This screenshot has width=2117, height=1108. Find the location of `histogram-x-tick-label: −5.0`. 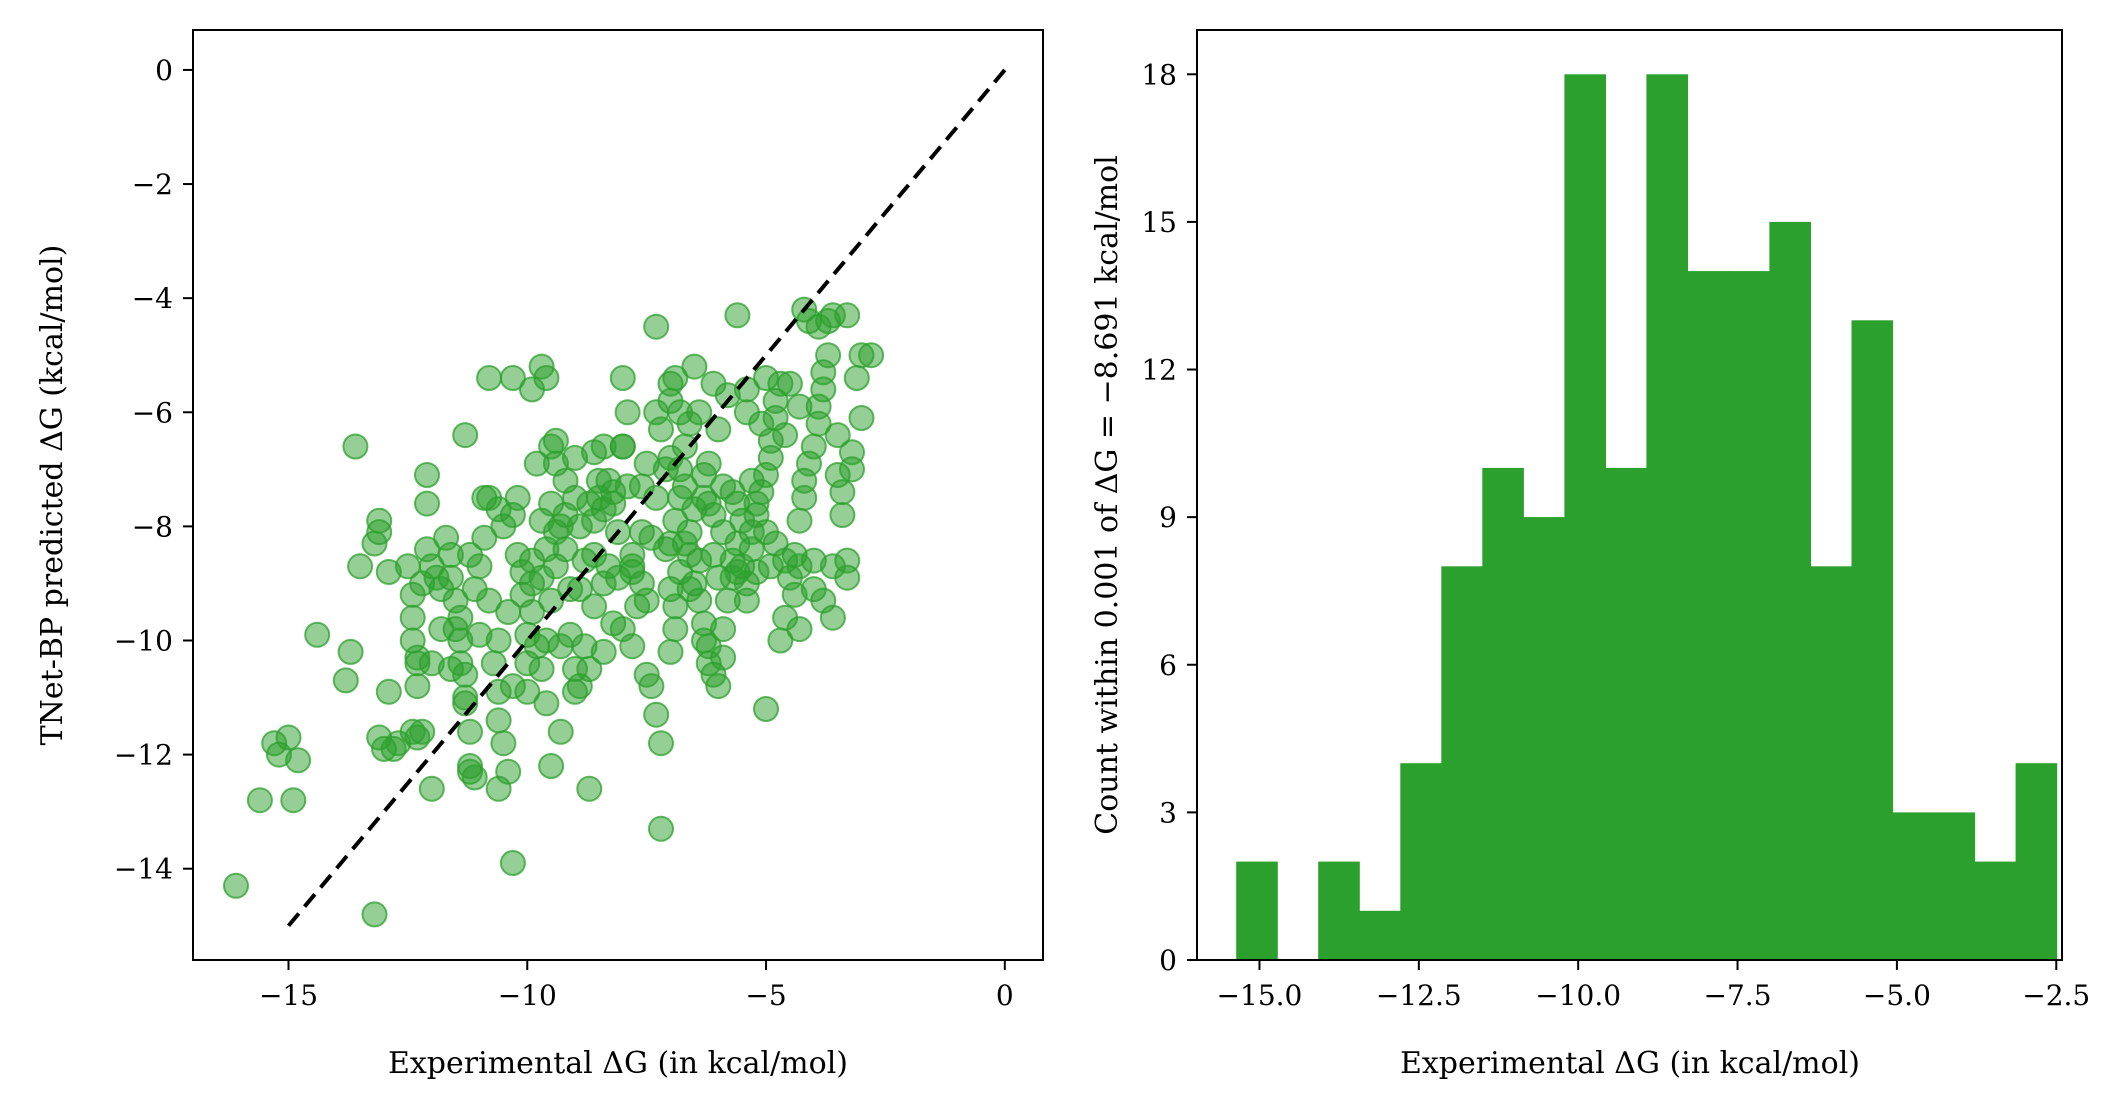

histogram-x-tick-label: −5.0 is located at coordinates (1897, 995).